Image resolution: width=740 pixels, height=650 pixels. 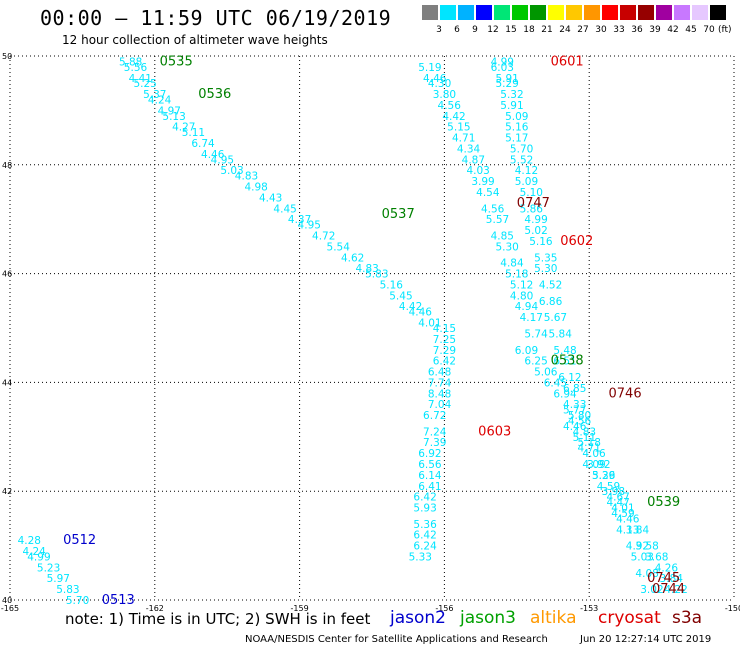 I want to click on data-point-label: 5.30, so click(x=506, y=247).